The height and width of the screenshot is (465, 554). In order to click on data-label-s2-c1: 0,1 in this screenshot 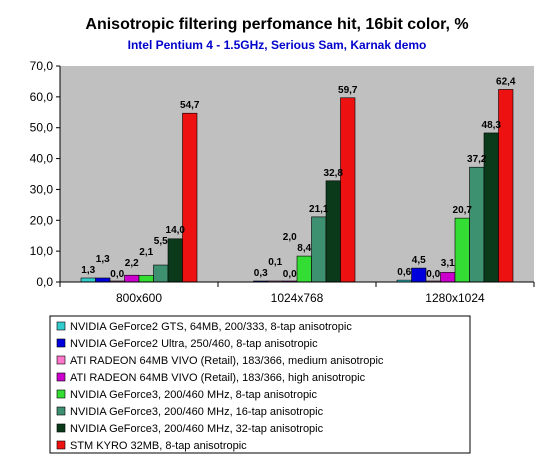, I will do `click(275, 262)`.